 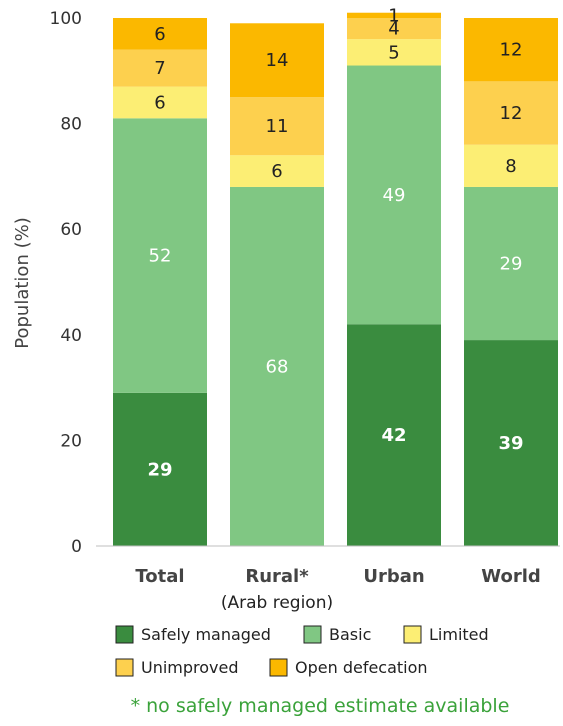 What do you see at coordinates (393, 576) in the screenshot?
I see `x-tick-label: Urban` at bounding box center [393, 576].